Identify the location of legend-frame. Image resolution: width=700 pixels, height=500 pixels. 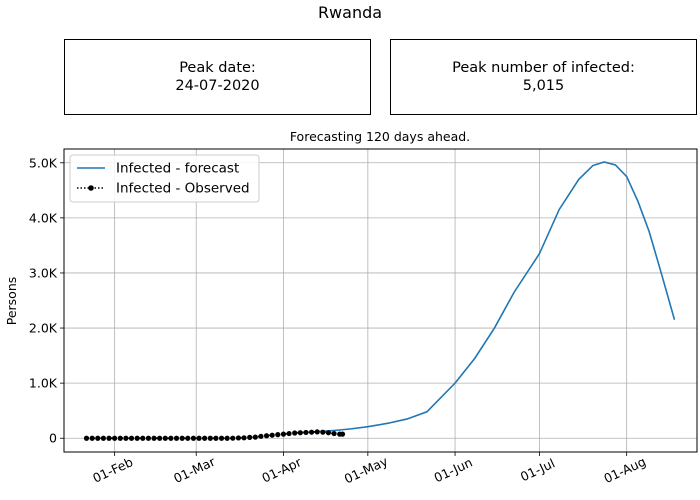
(164, 178).